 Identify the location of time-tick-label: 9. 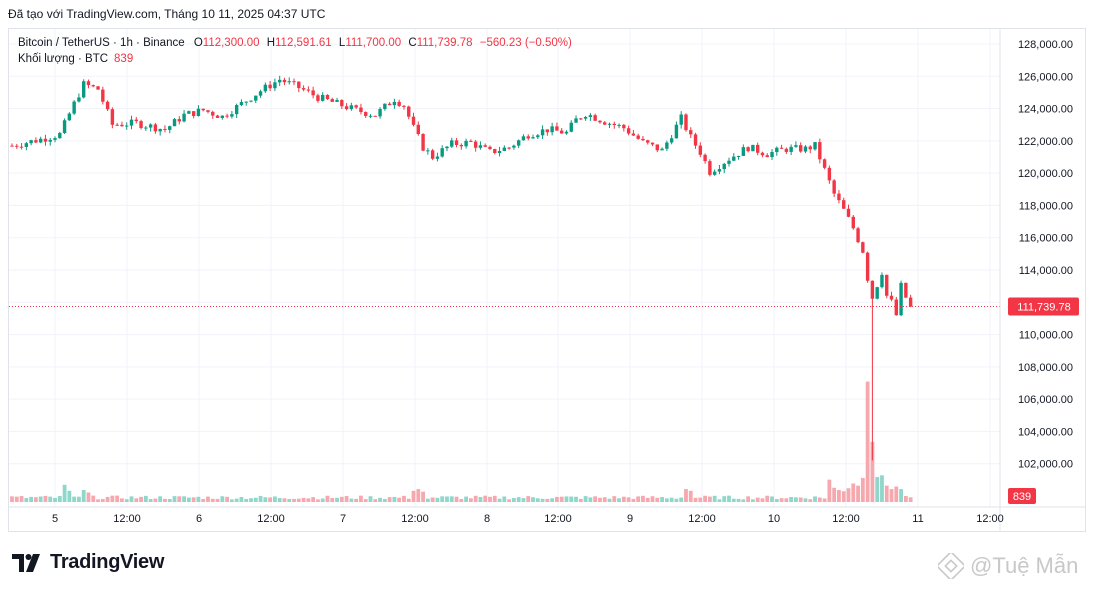
(630, 519).